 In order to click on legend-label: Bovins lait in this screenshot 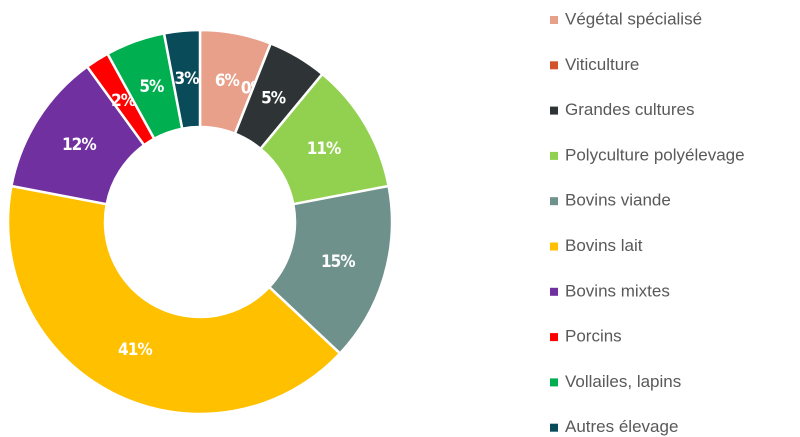, I will do `click(604, 245)`.